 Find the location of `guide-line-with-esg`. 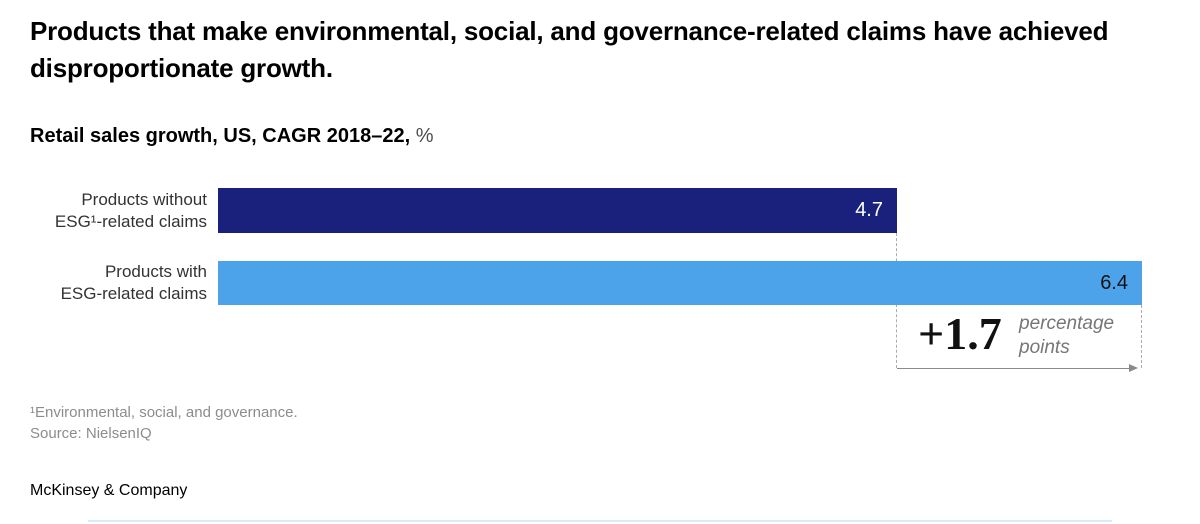

guide-line-with-esg is located at coordinates (1141, 336).